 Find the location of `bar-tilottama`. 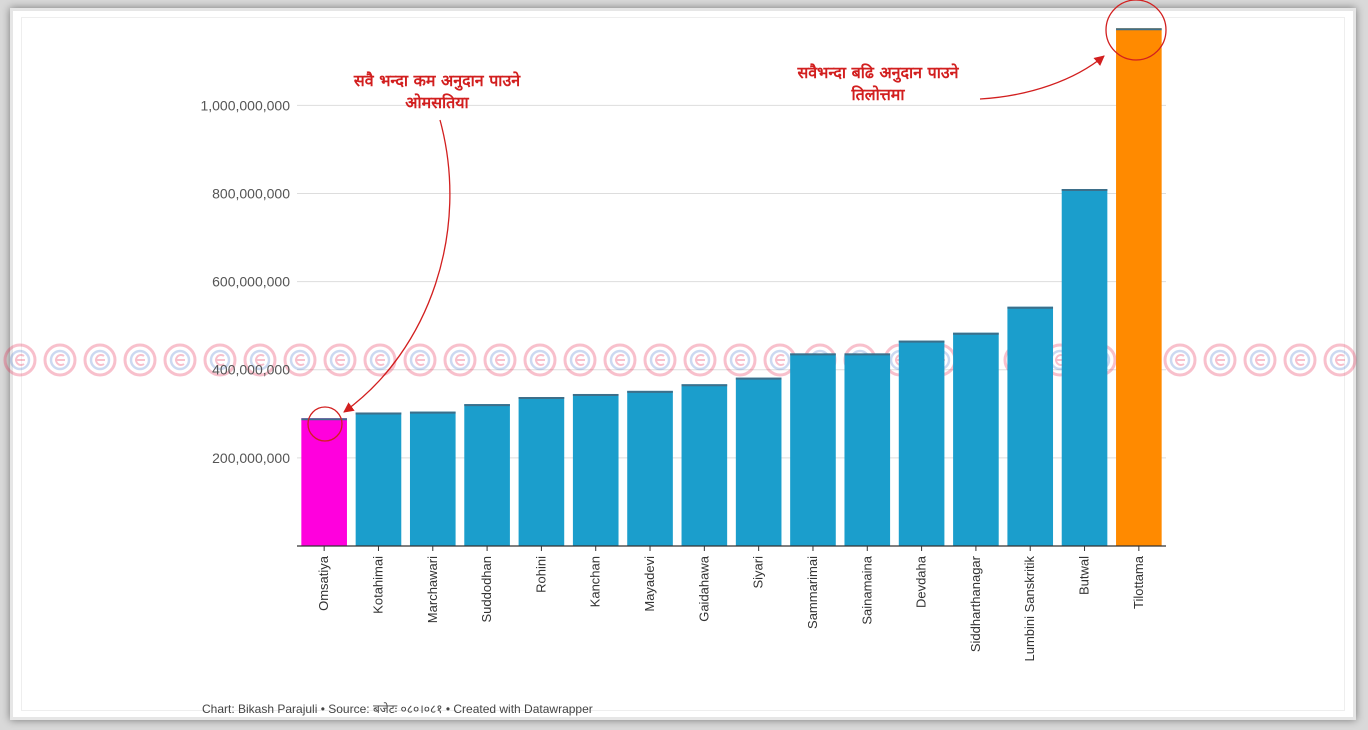

bar-tilottama is located at coordinates (1139, 287).